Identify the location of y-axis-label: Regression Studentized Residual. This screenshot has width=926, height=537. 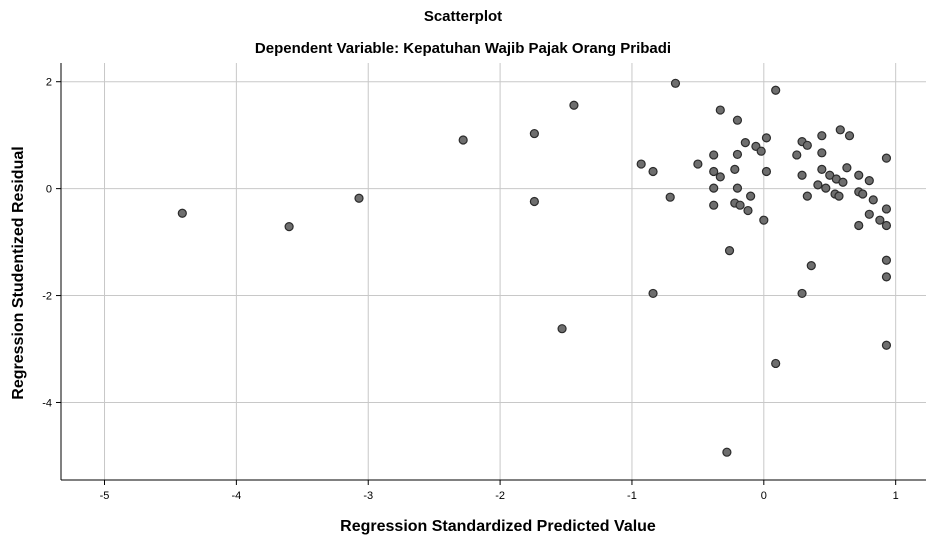
(18, 272).